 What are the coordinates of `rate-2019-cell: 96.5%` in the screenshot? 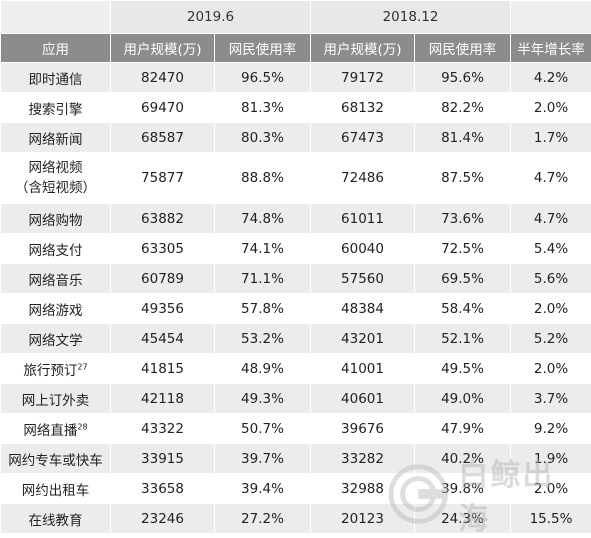 It's located at (262, 77).